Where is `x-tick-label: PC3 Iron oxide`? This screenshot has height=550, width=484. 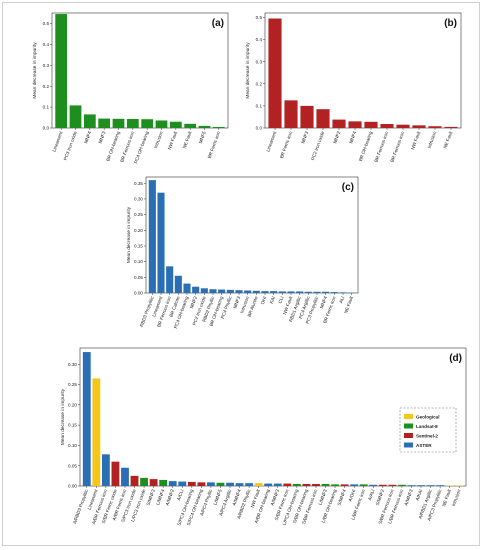 x-tick-label: PC3 Iron oxide is located at coordinates (70, 145).